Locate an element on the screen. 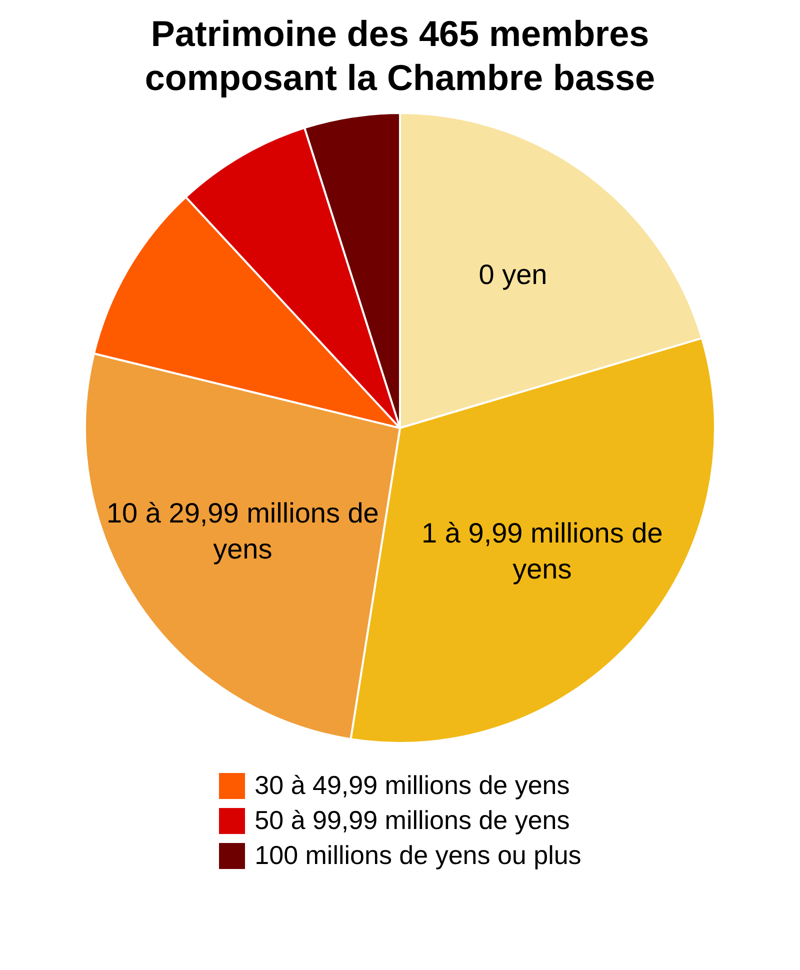 The image size is (800, 970). slice-label: 1 à 9,99 millions de yens is located at coordinates (542, 550).